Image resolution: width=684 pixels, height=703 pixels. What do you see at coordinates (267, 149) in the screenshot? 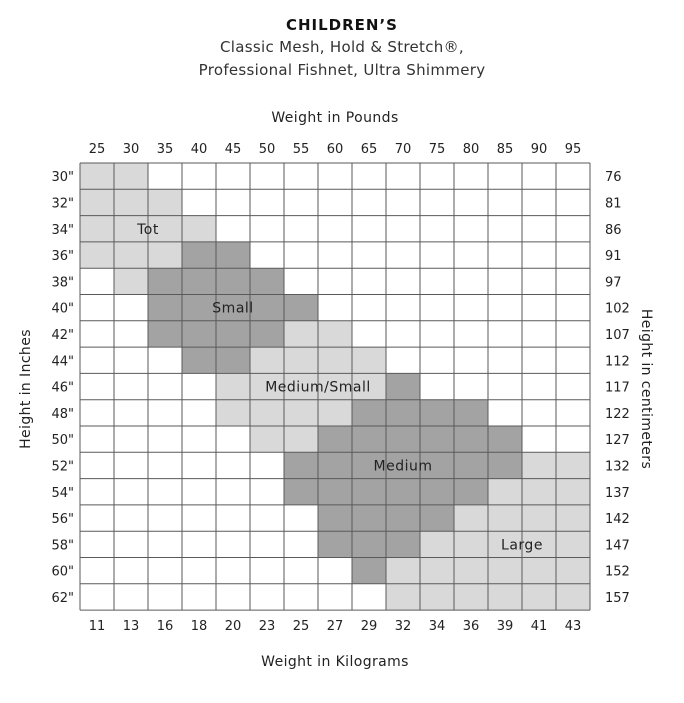
I see `tick-label-pounds: 50` at bounding box center [267, 149].